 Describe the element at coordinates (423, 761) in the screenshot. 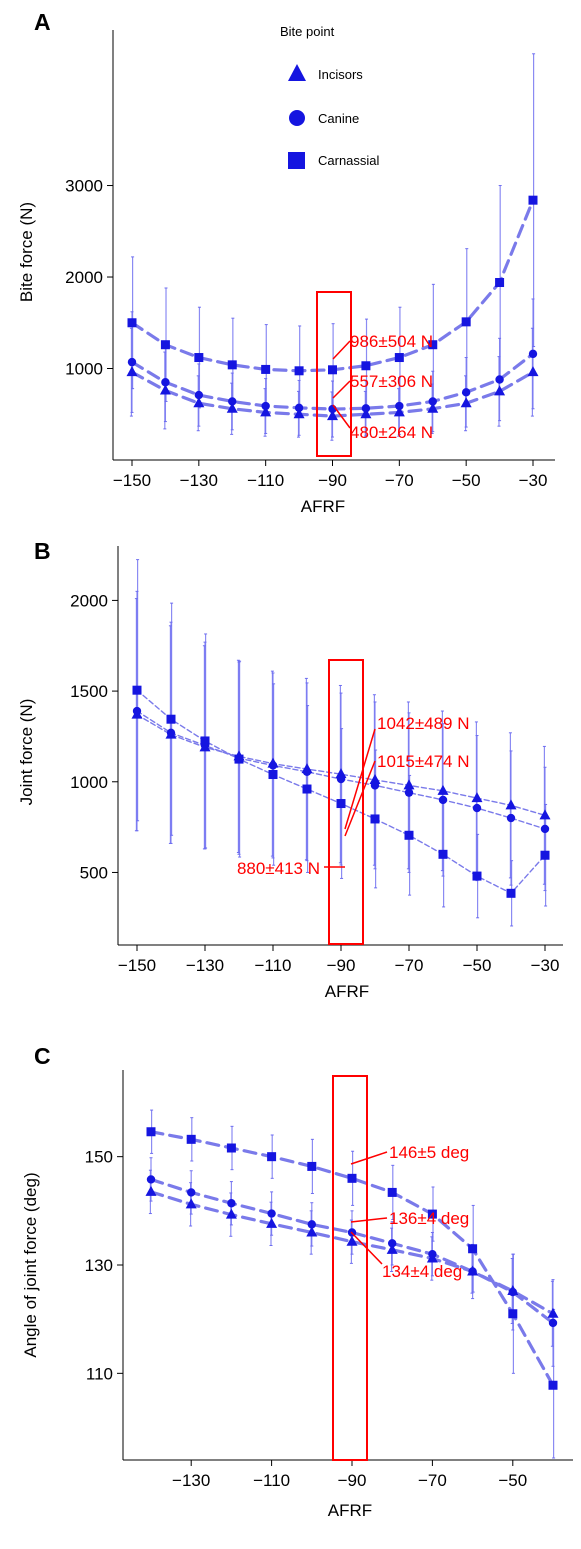

I see `panel-b-annotation-canine: 1015±474 N` at that location.